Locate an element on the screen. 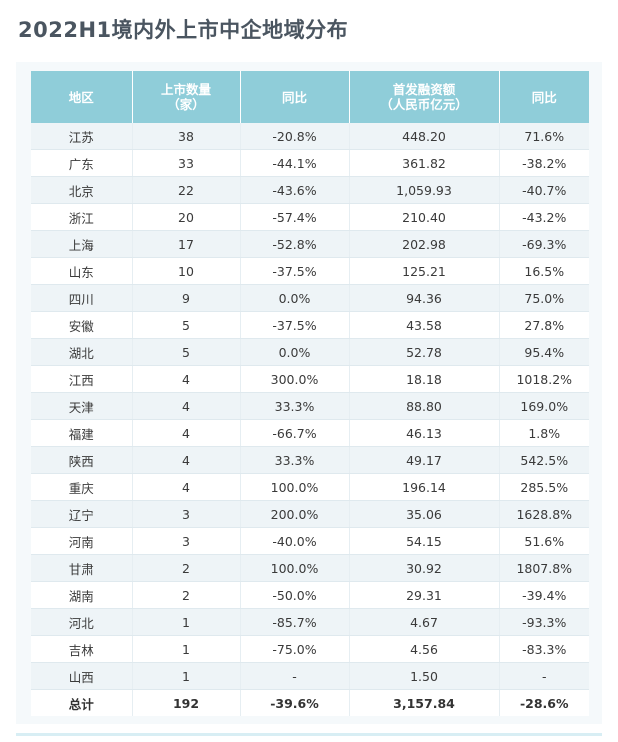 The width and height of the screenshot is (618, 742). cell-amount-yoy: 1.8% is located at coordinates (544, 433).